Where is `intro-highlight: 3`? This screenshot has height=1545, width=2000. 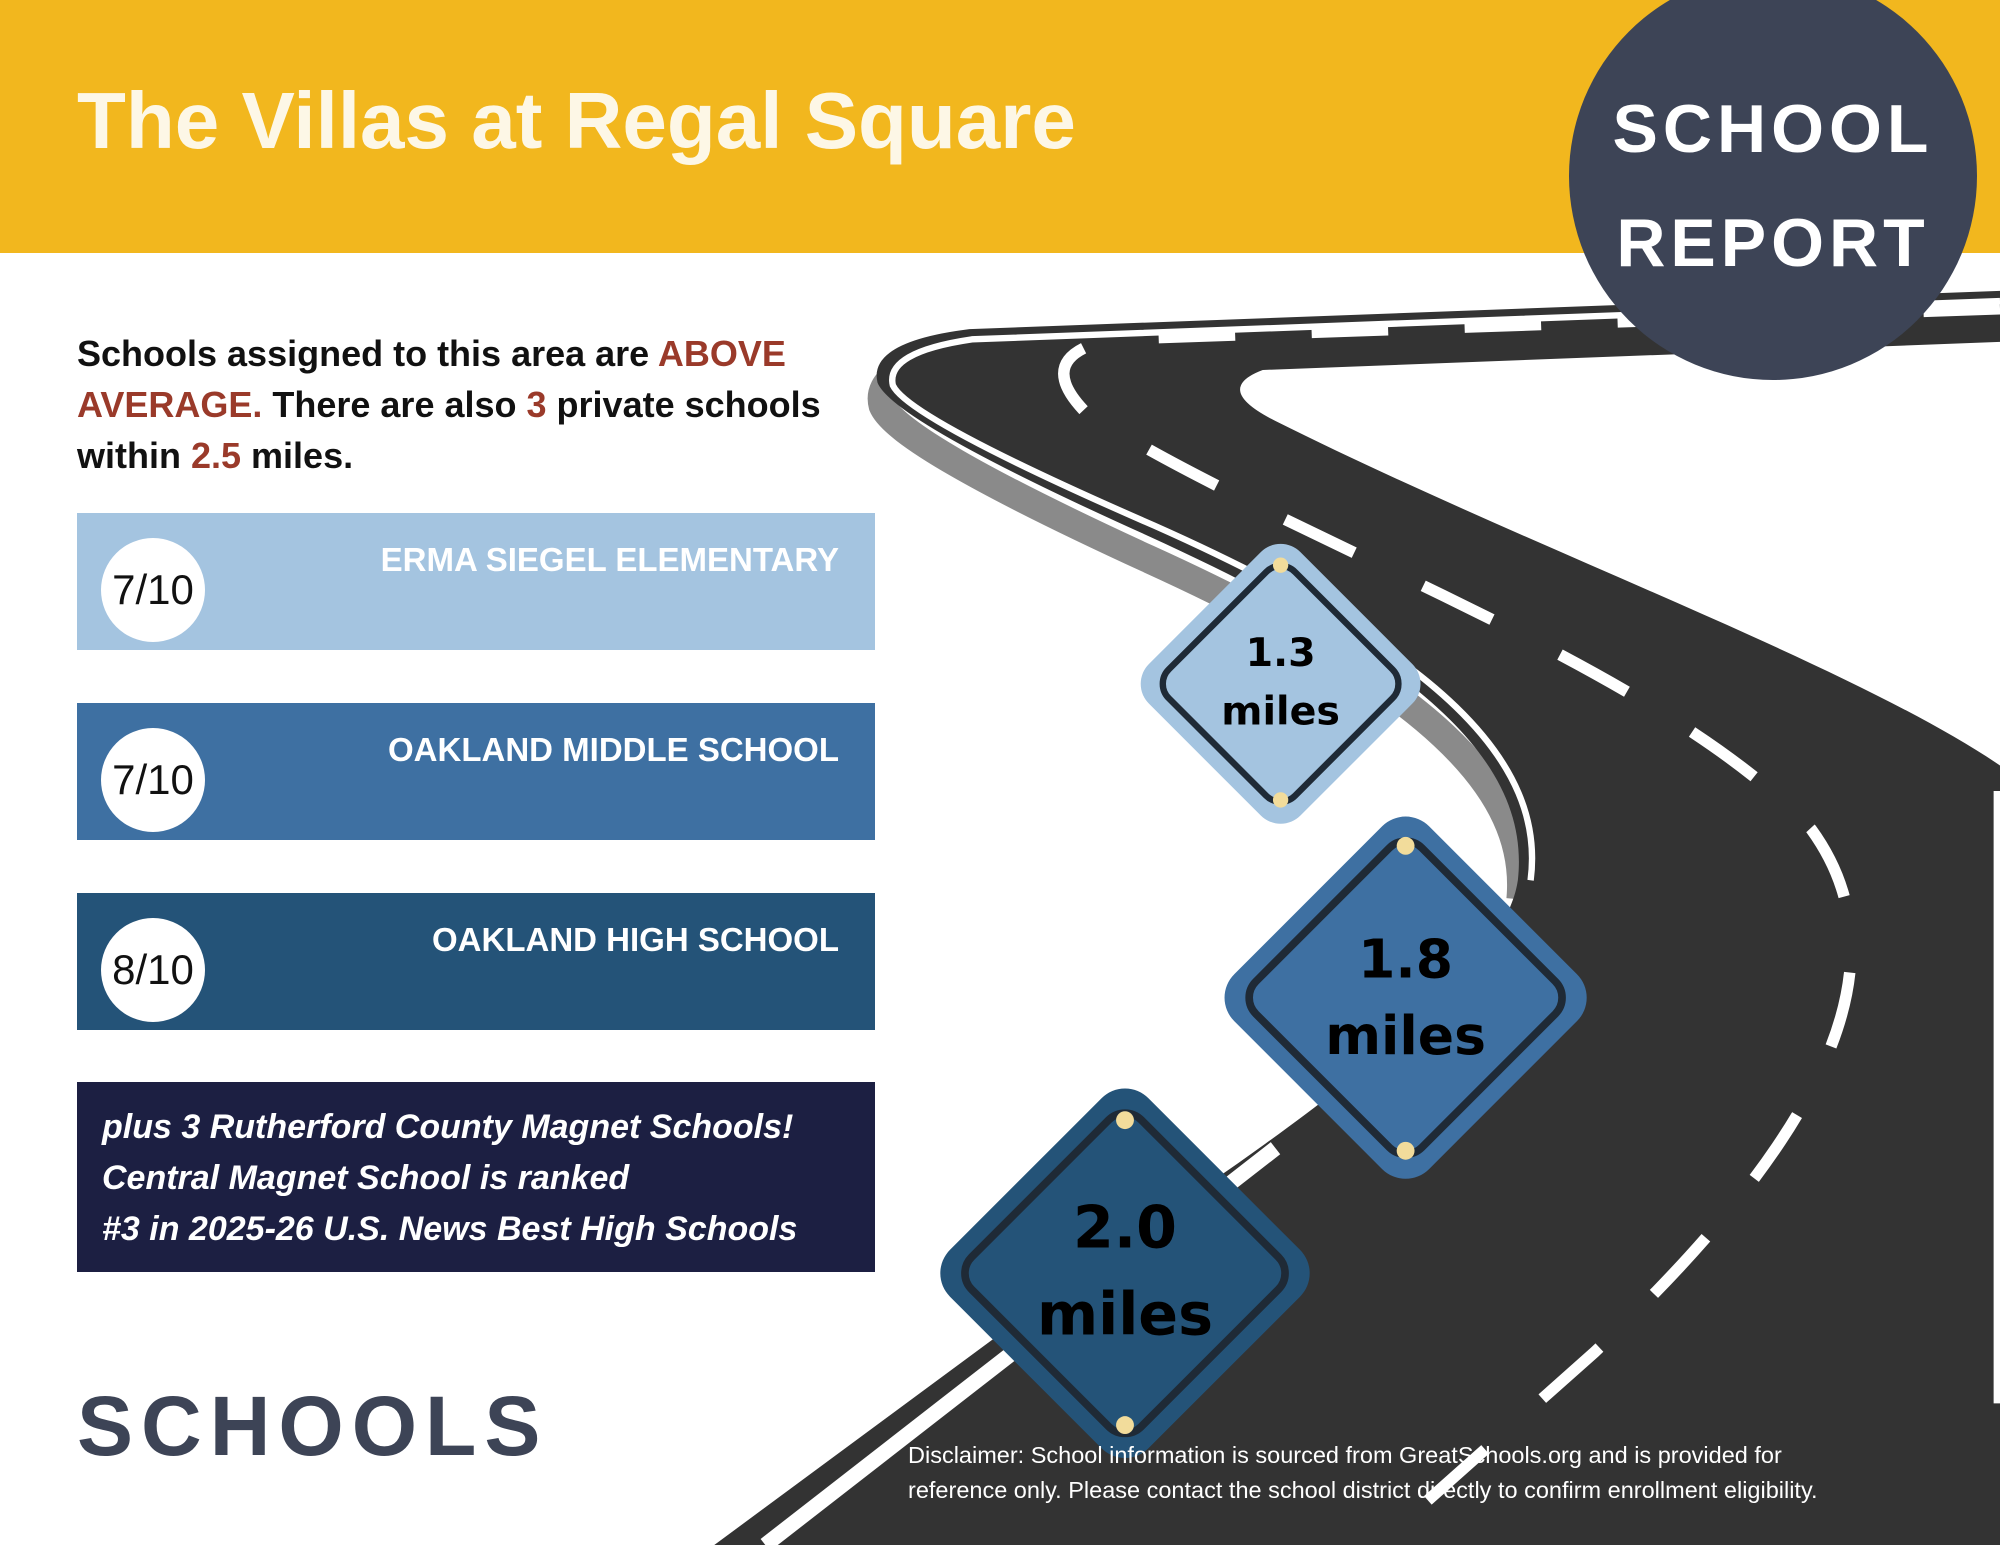
intro-highlight: 3 is located at coordinates (536, 404).